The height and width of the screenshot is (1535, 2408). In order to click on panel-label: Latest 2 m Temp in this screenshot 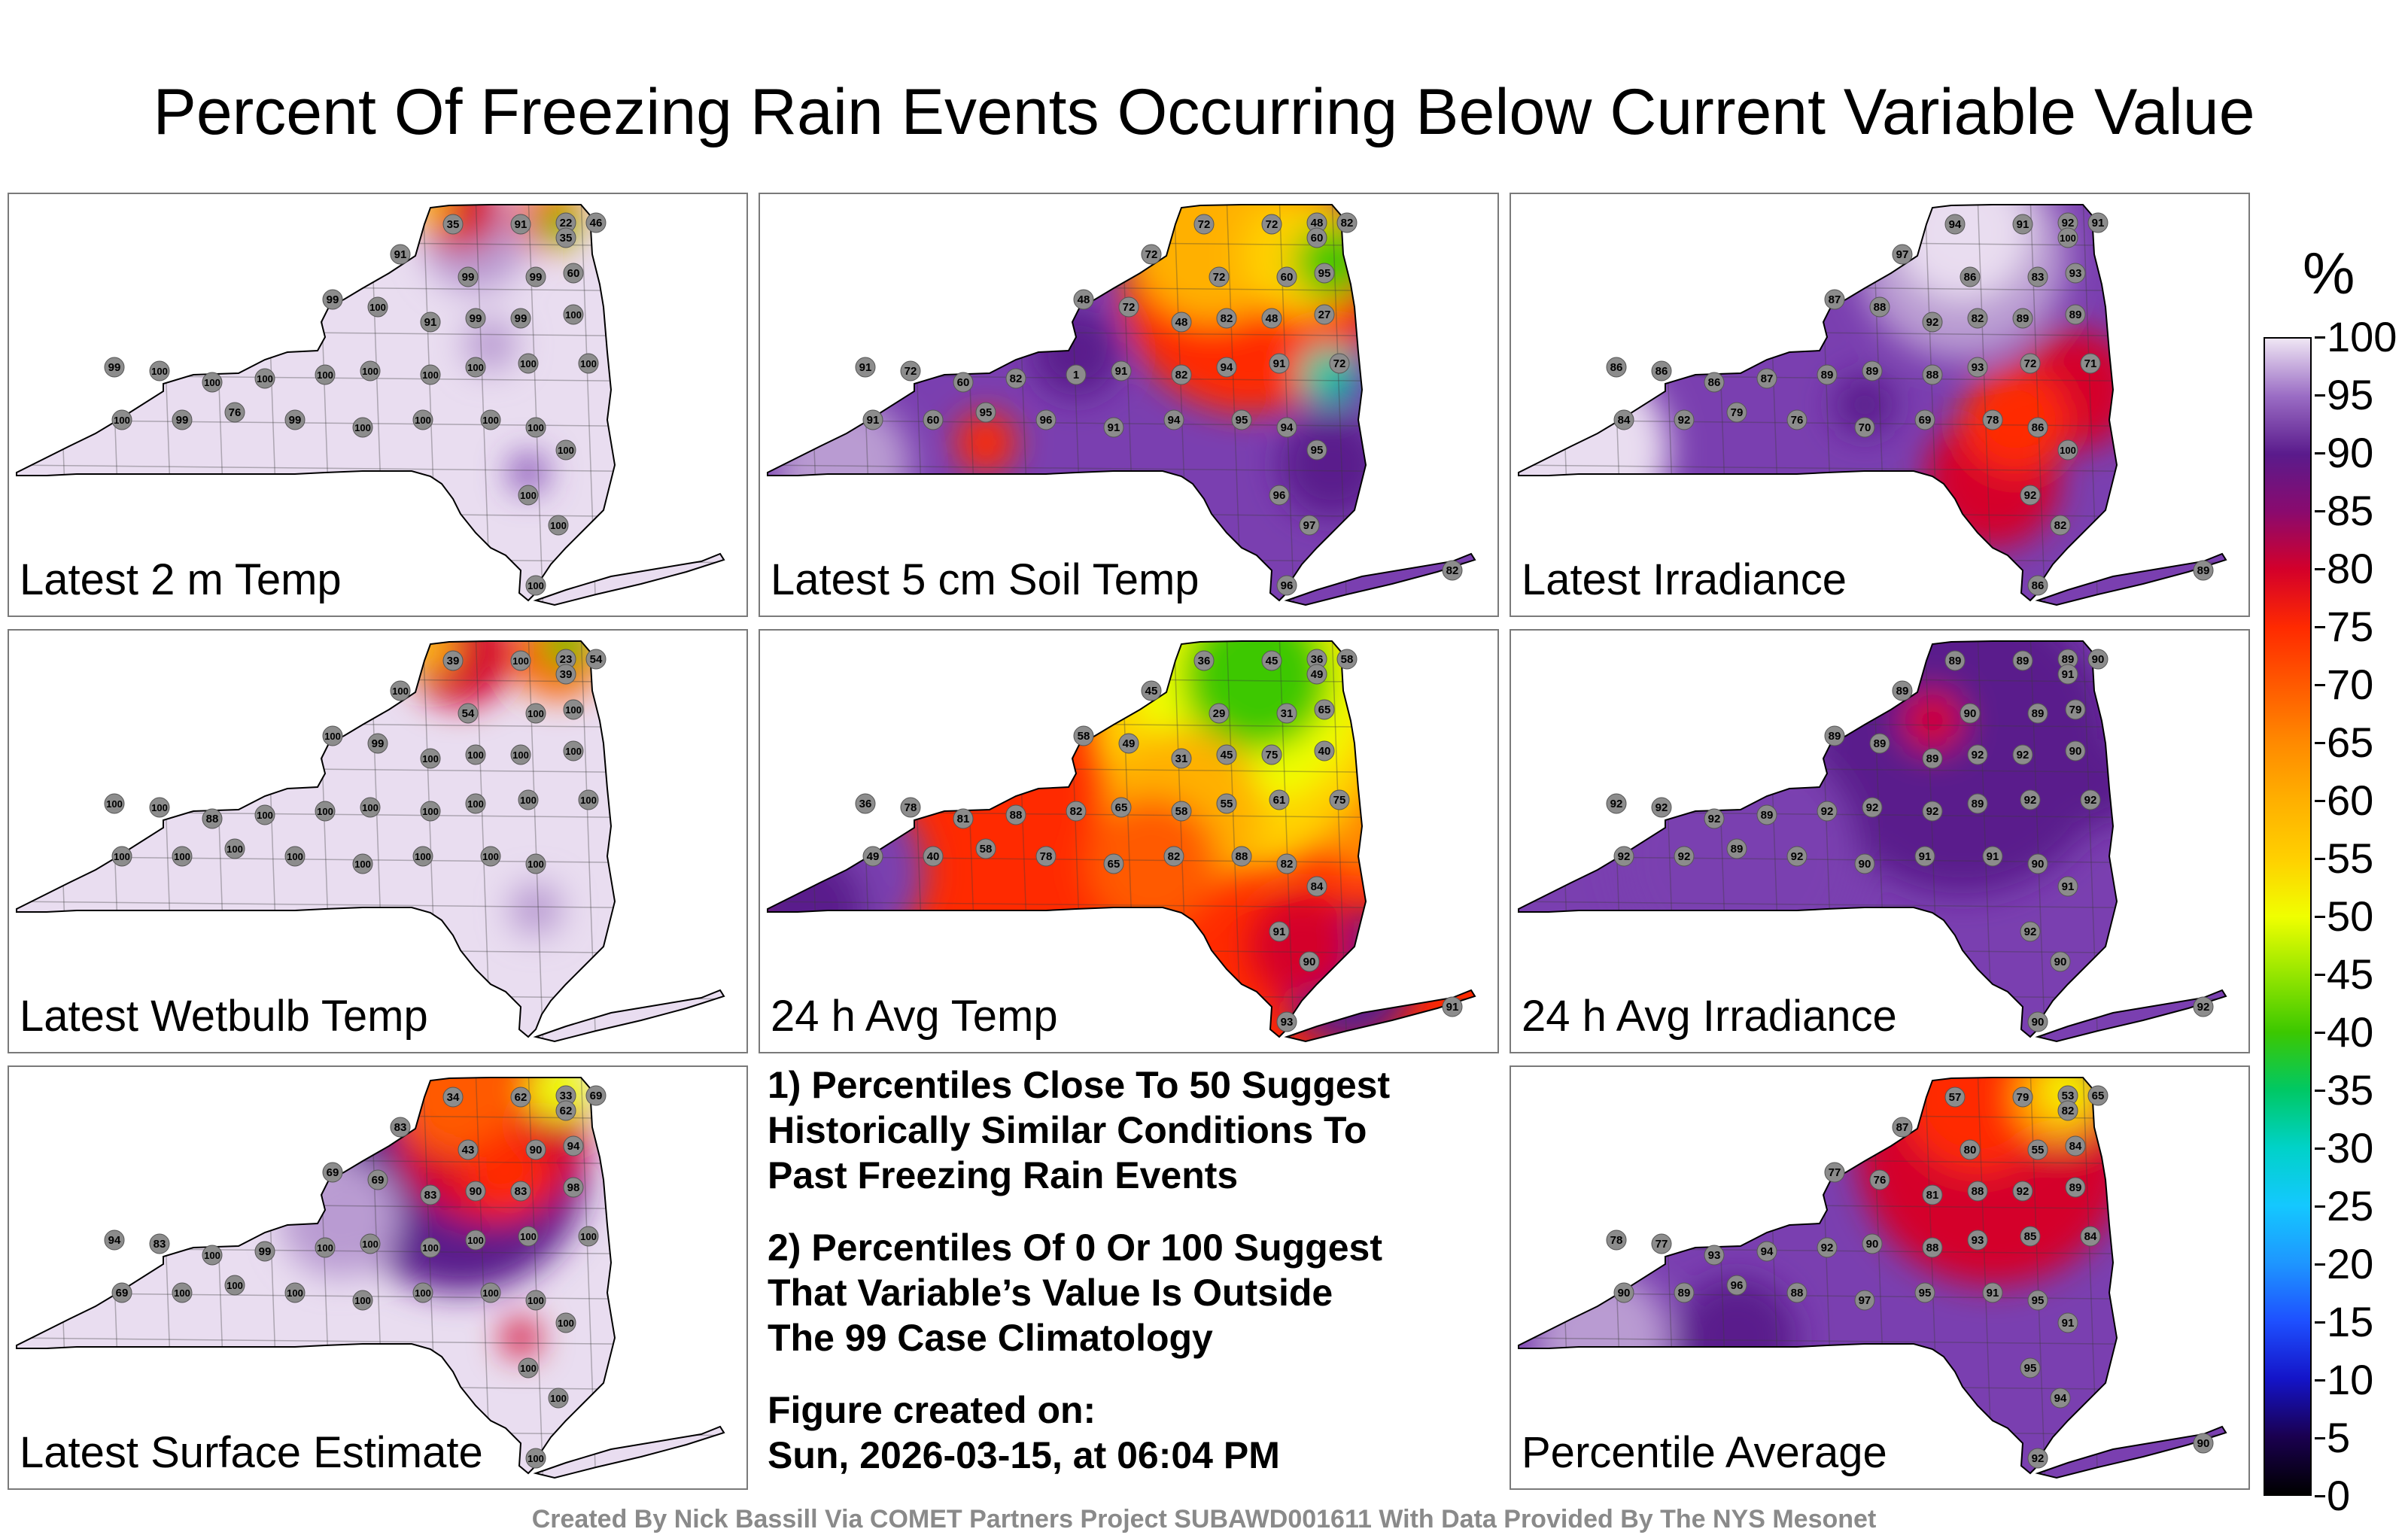, I will do `click(181, 579)`.